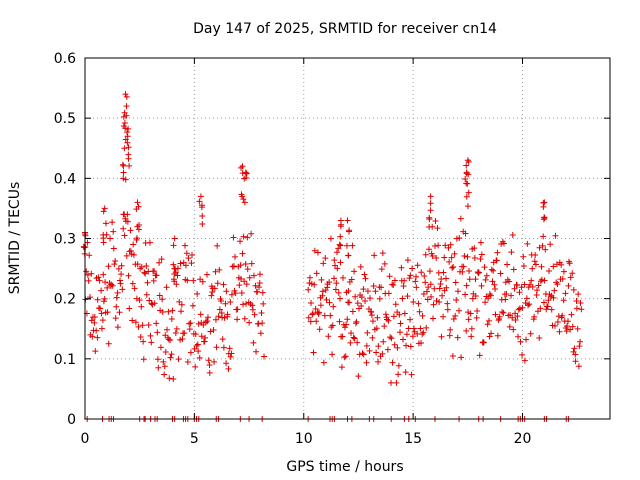  What do you see at coordinates (65, 300) in the screenshot?
I see `y-tick-label: 0.2` at bounding box center [65, 300].